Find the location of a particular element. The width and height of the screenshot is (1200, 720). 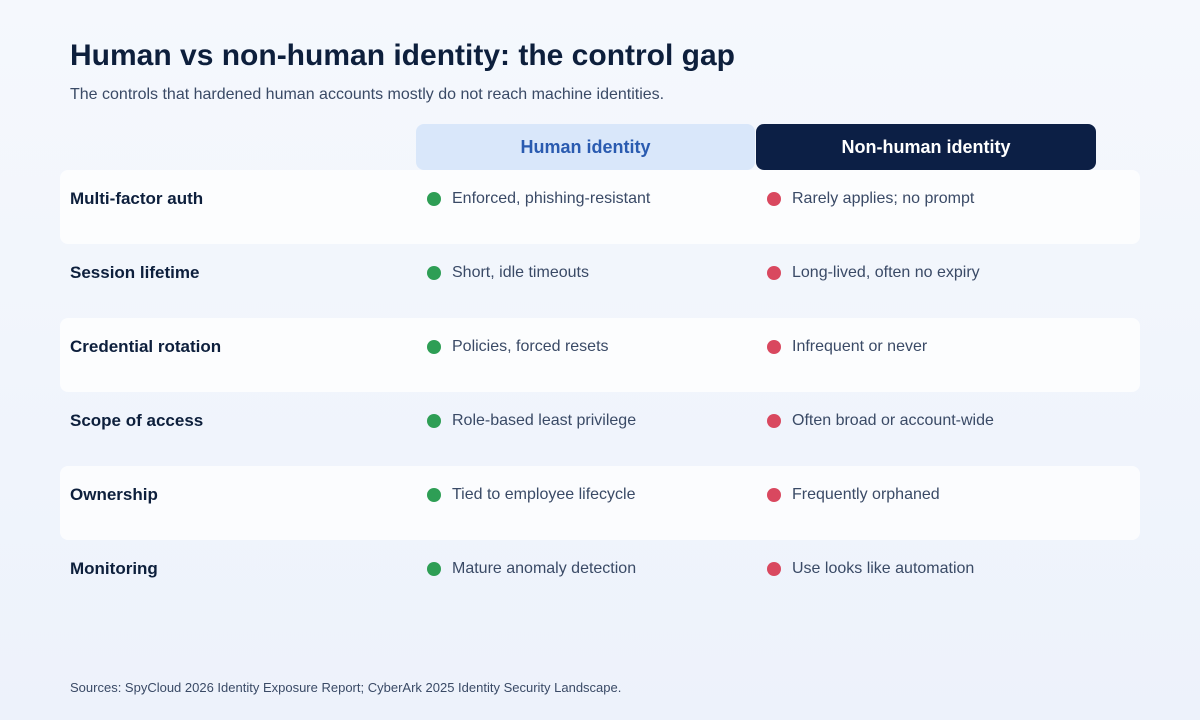

row-label: Monitoring is located at coordinates (114, 568).